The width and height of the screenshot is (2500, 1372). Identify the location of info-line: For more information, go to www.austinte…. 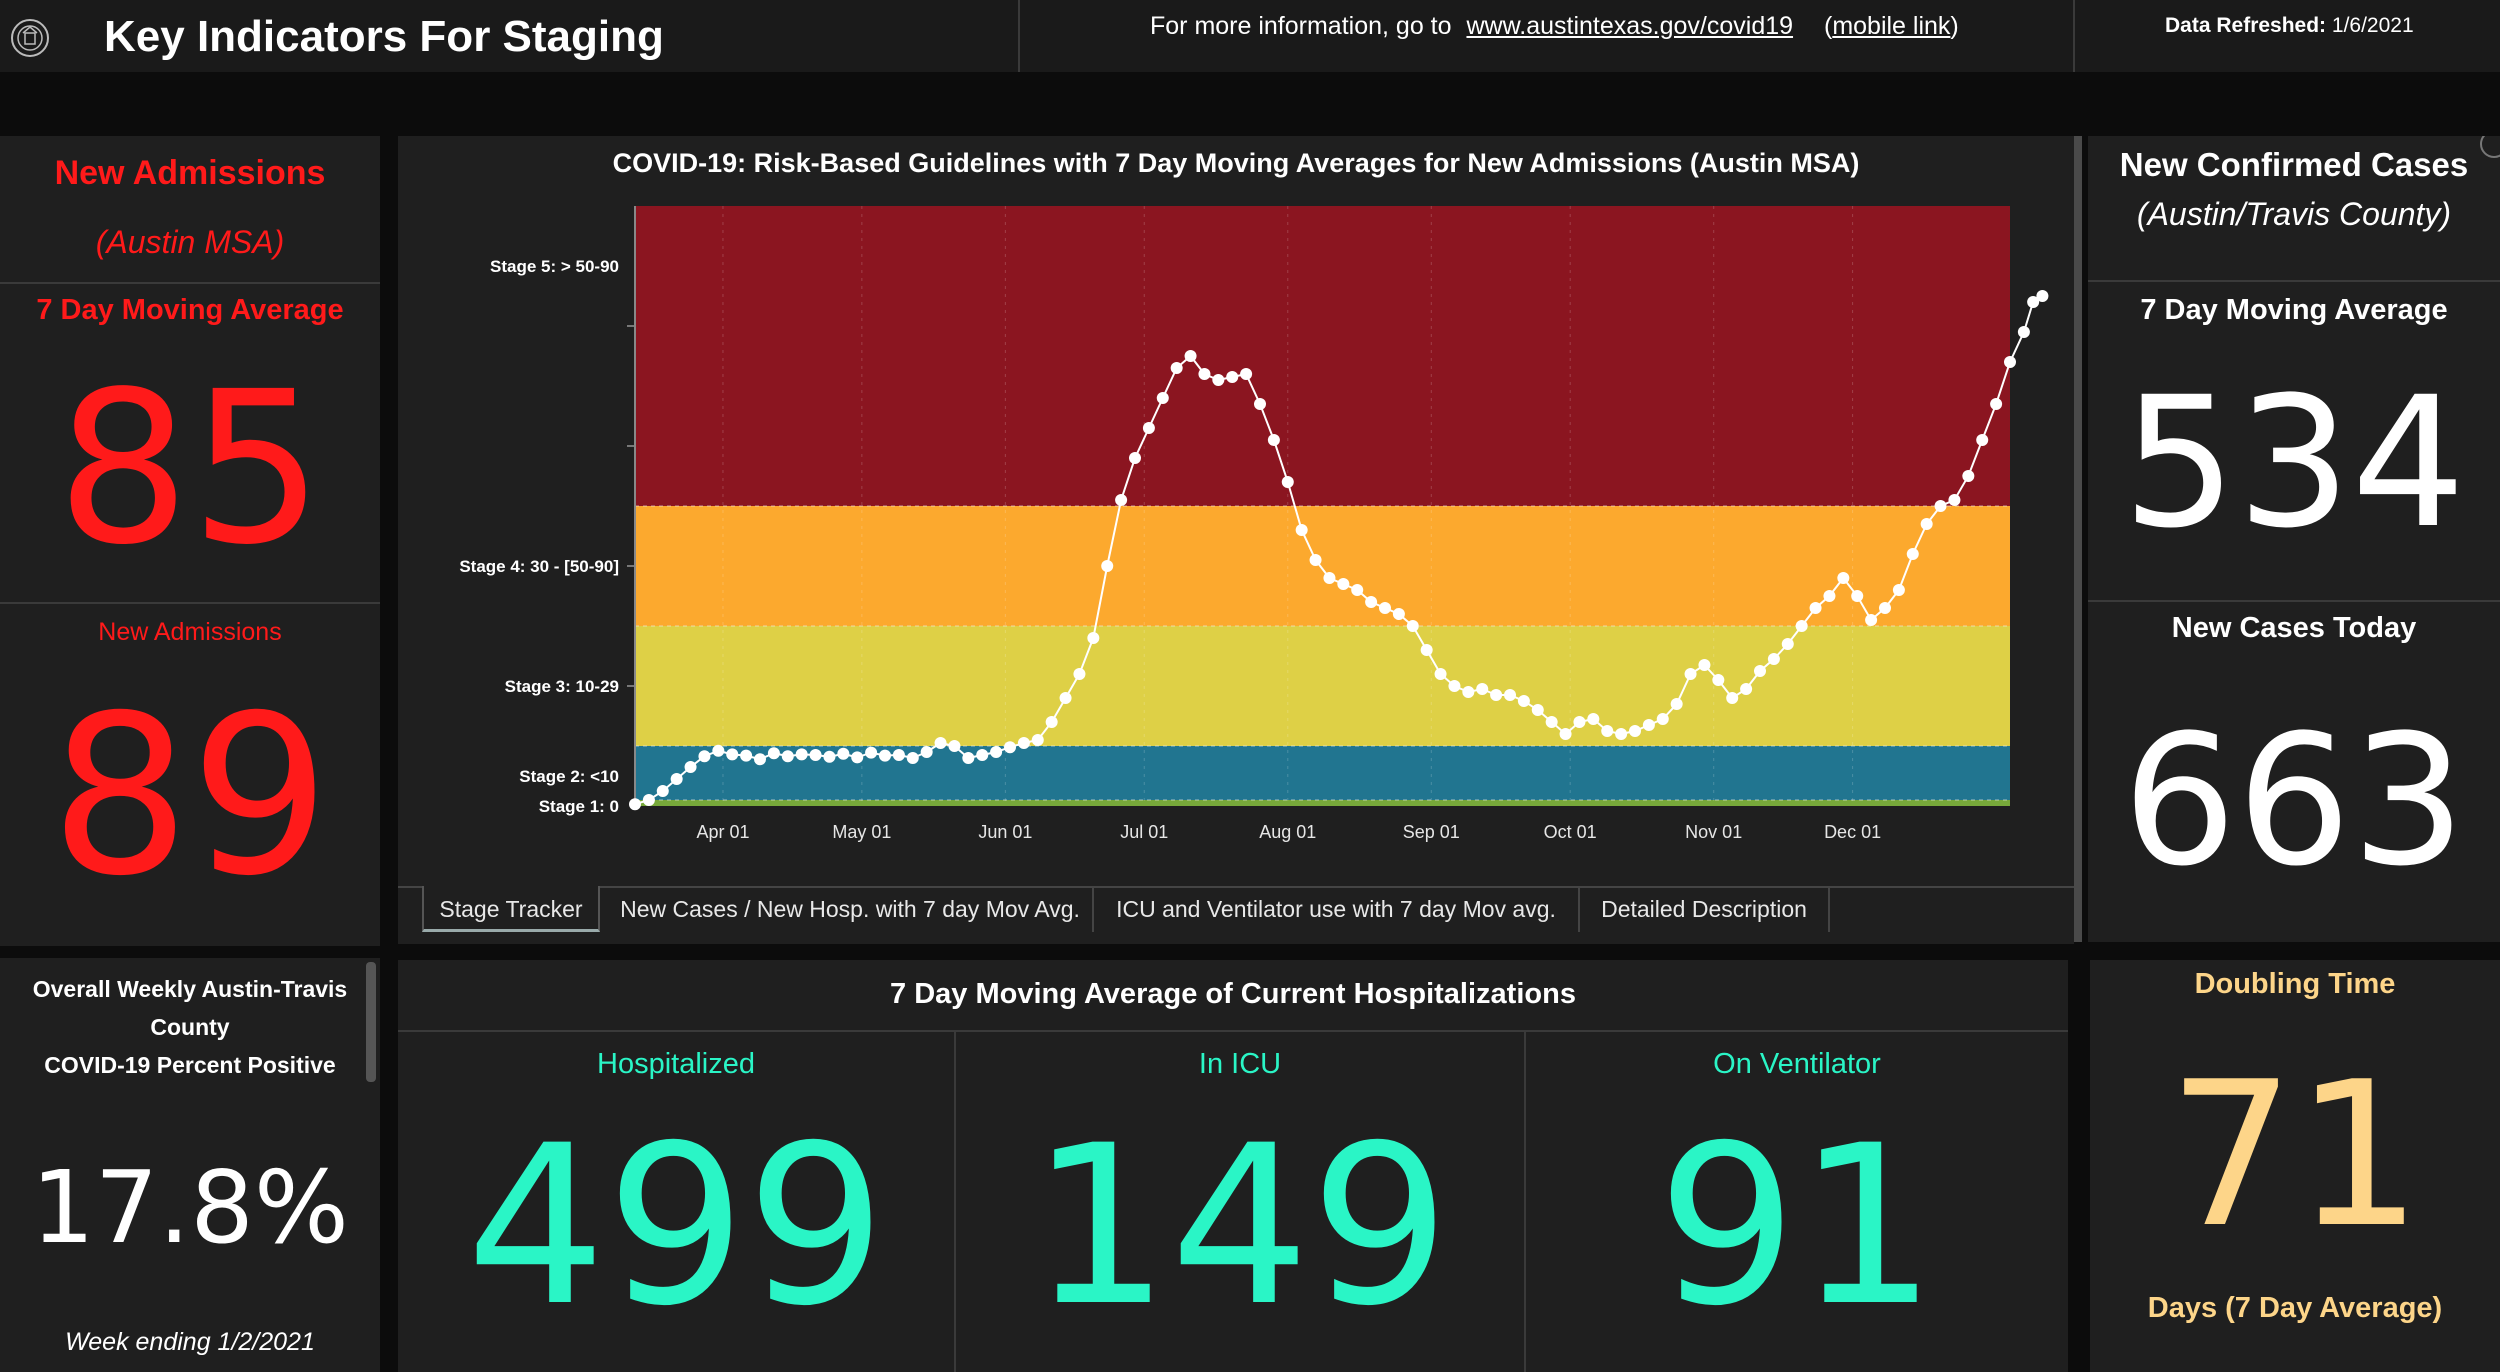
(1554, 26).